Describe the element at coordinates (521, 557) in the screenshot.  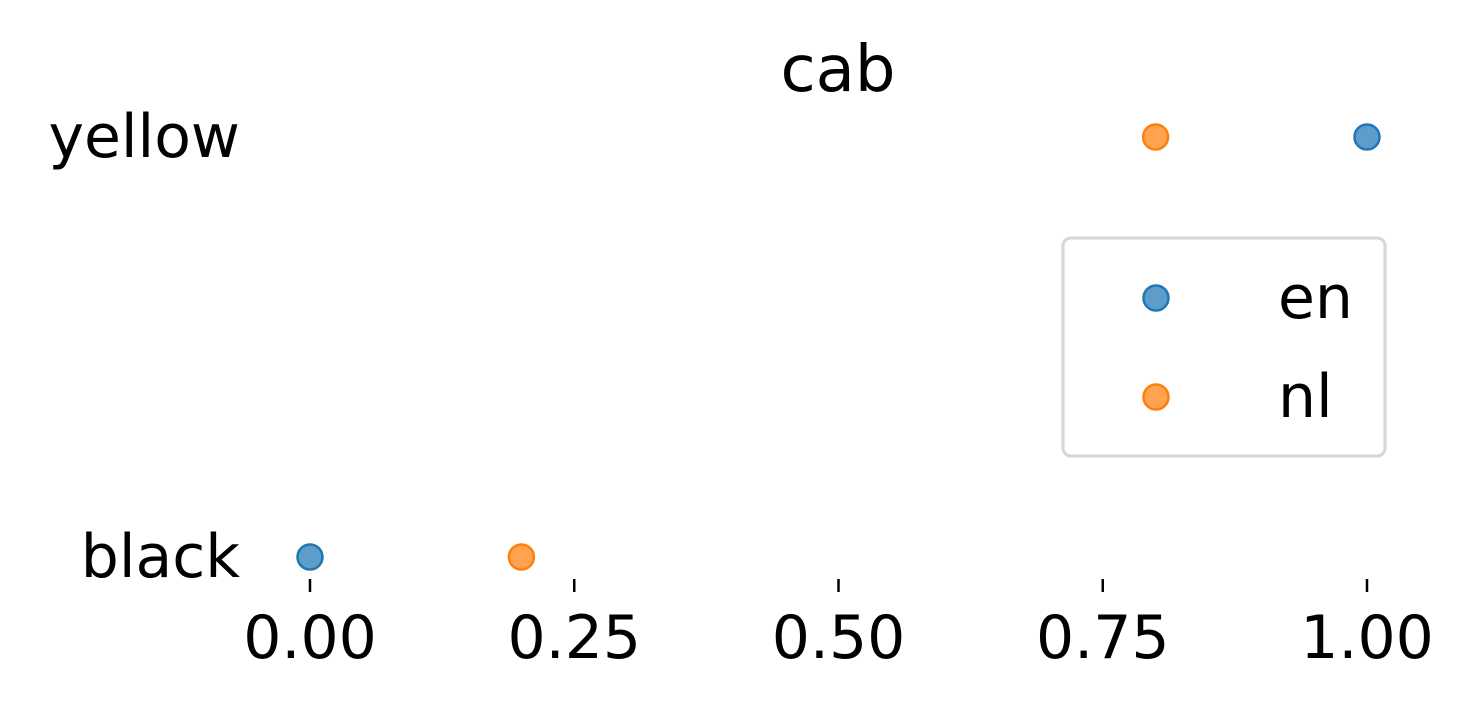
I see `point-nl-black` at that location.